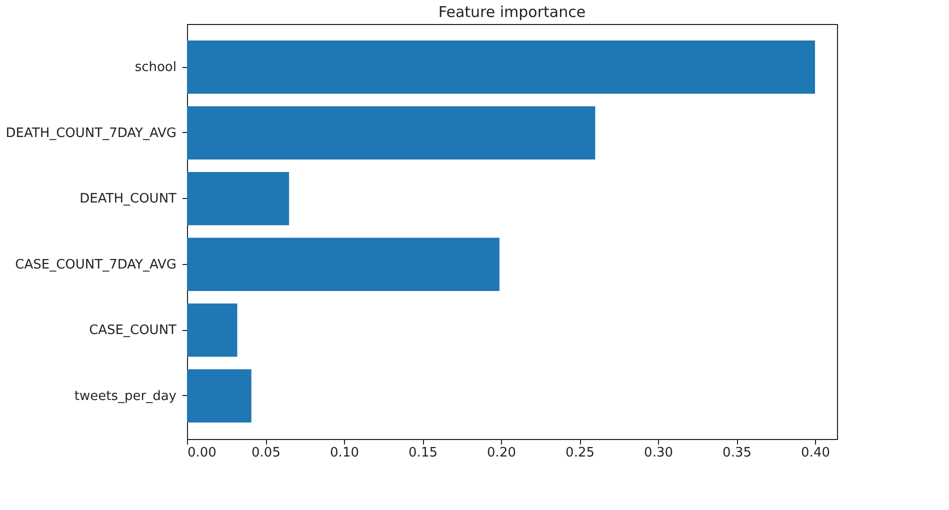 This screenshot has width=949, height=510. I want to click on x-tick-label: 0.15, so click(423, 453).